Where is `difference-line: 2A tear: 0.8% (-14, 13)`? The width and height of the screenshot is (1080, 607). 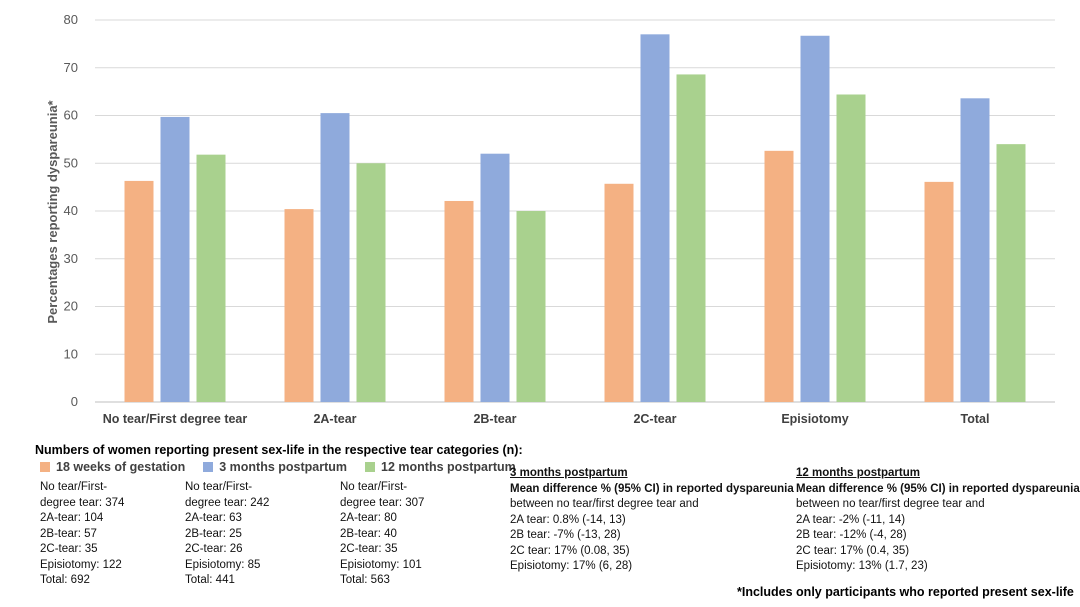 difference-line: 2A tear: 0.8% (-14, 13) is located at coordinates (568, 519).